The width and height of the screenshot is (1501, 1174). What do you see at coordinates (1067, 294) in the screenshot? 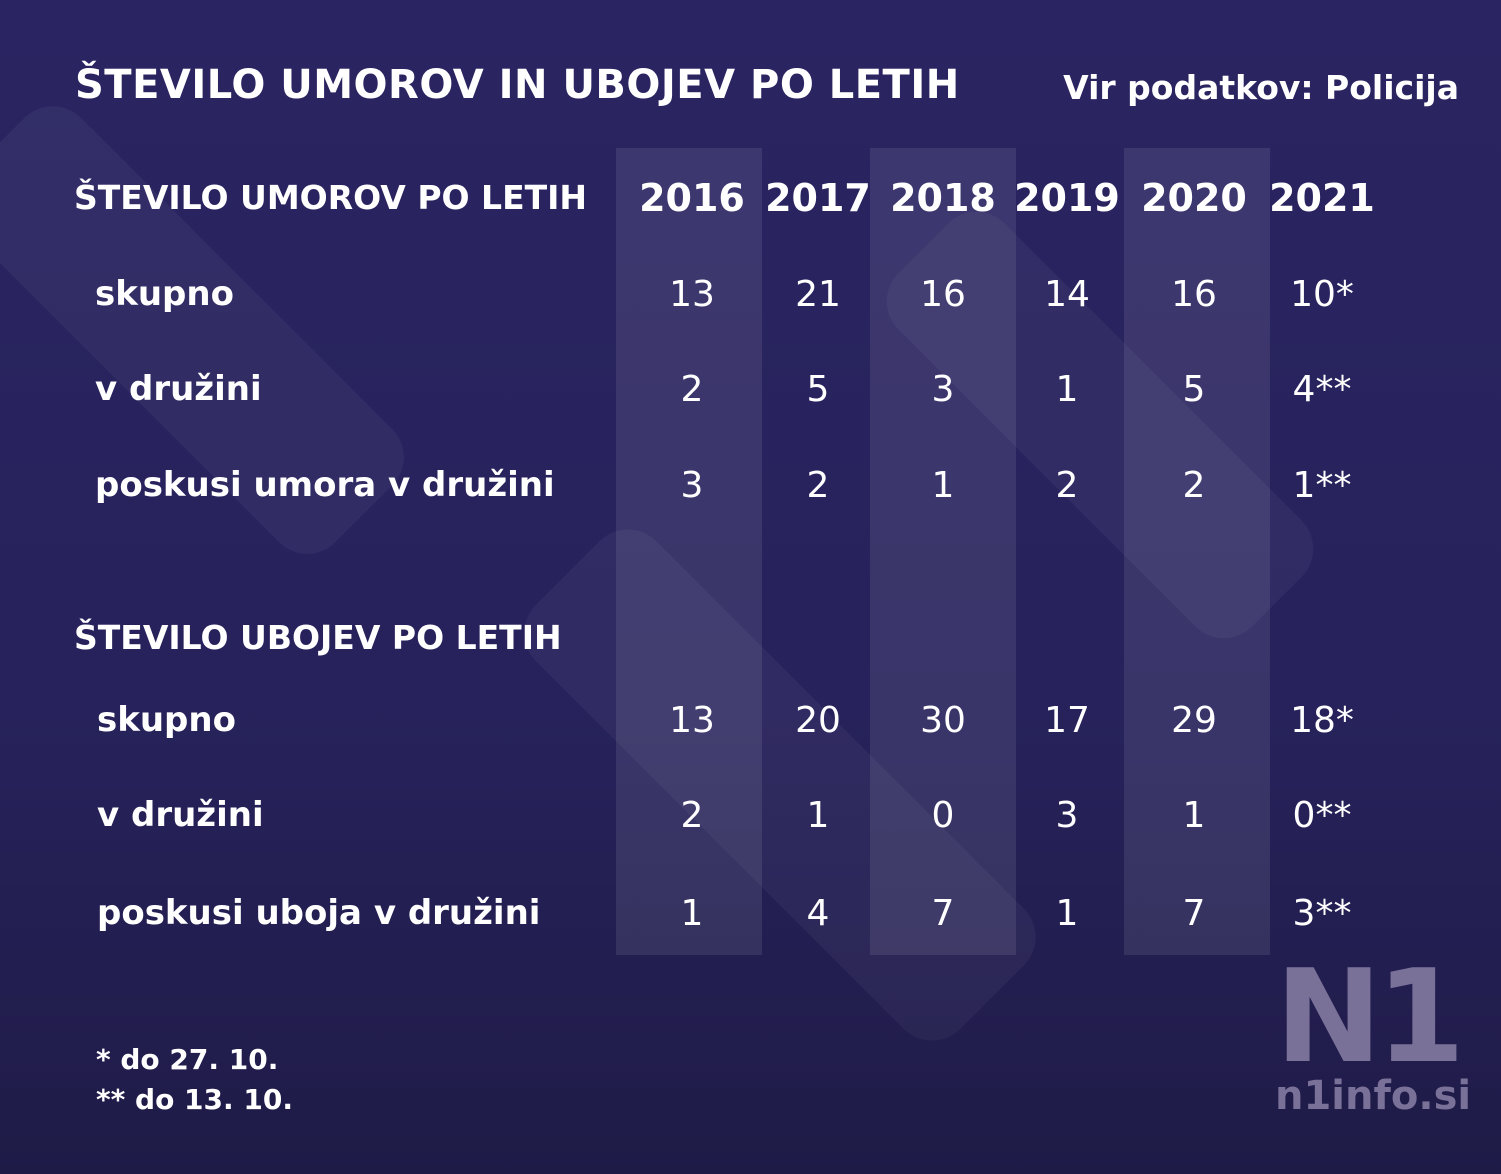
I see `table-cell: 14` at bounding box center [1067, 294].